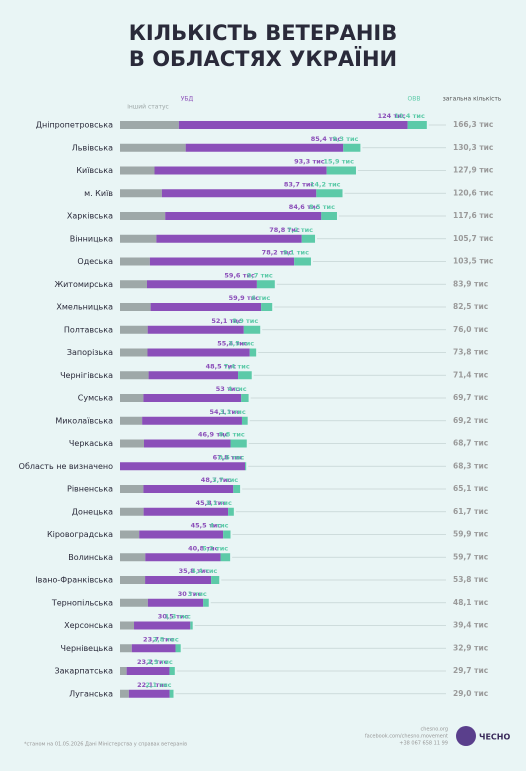 This screenshot has width=526, height=771. What do you see at coordinates (239, 275) in the screenshot?
I see `value-label: 59,6 тис` at bounding box center [239, 275].